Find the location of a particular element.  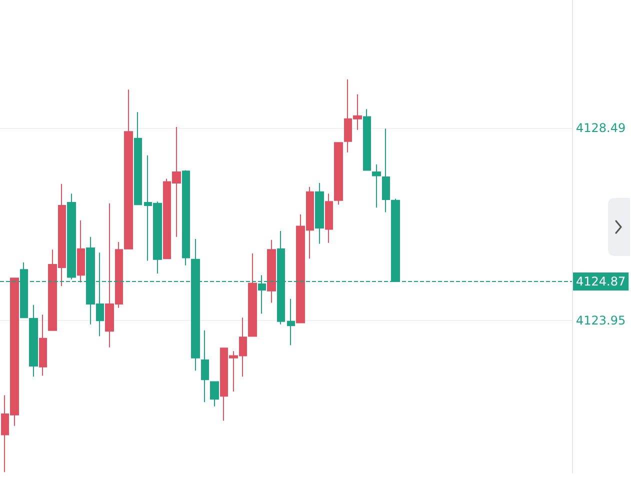

y-tick-label: 4128.49 is located at coordinates (601, 127).